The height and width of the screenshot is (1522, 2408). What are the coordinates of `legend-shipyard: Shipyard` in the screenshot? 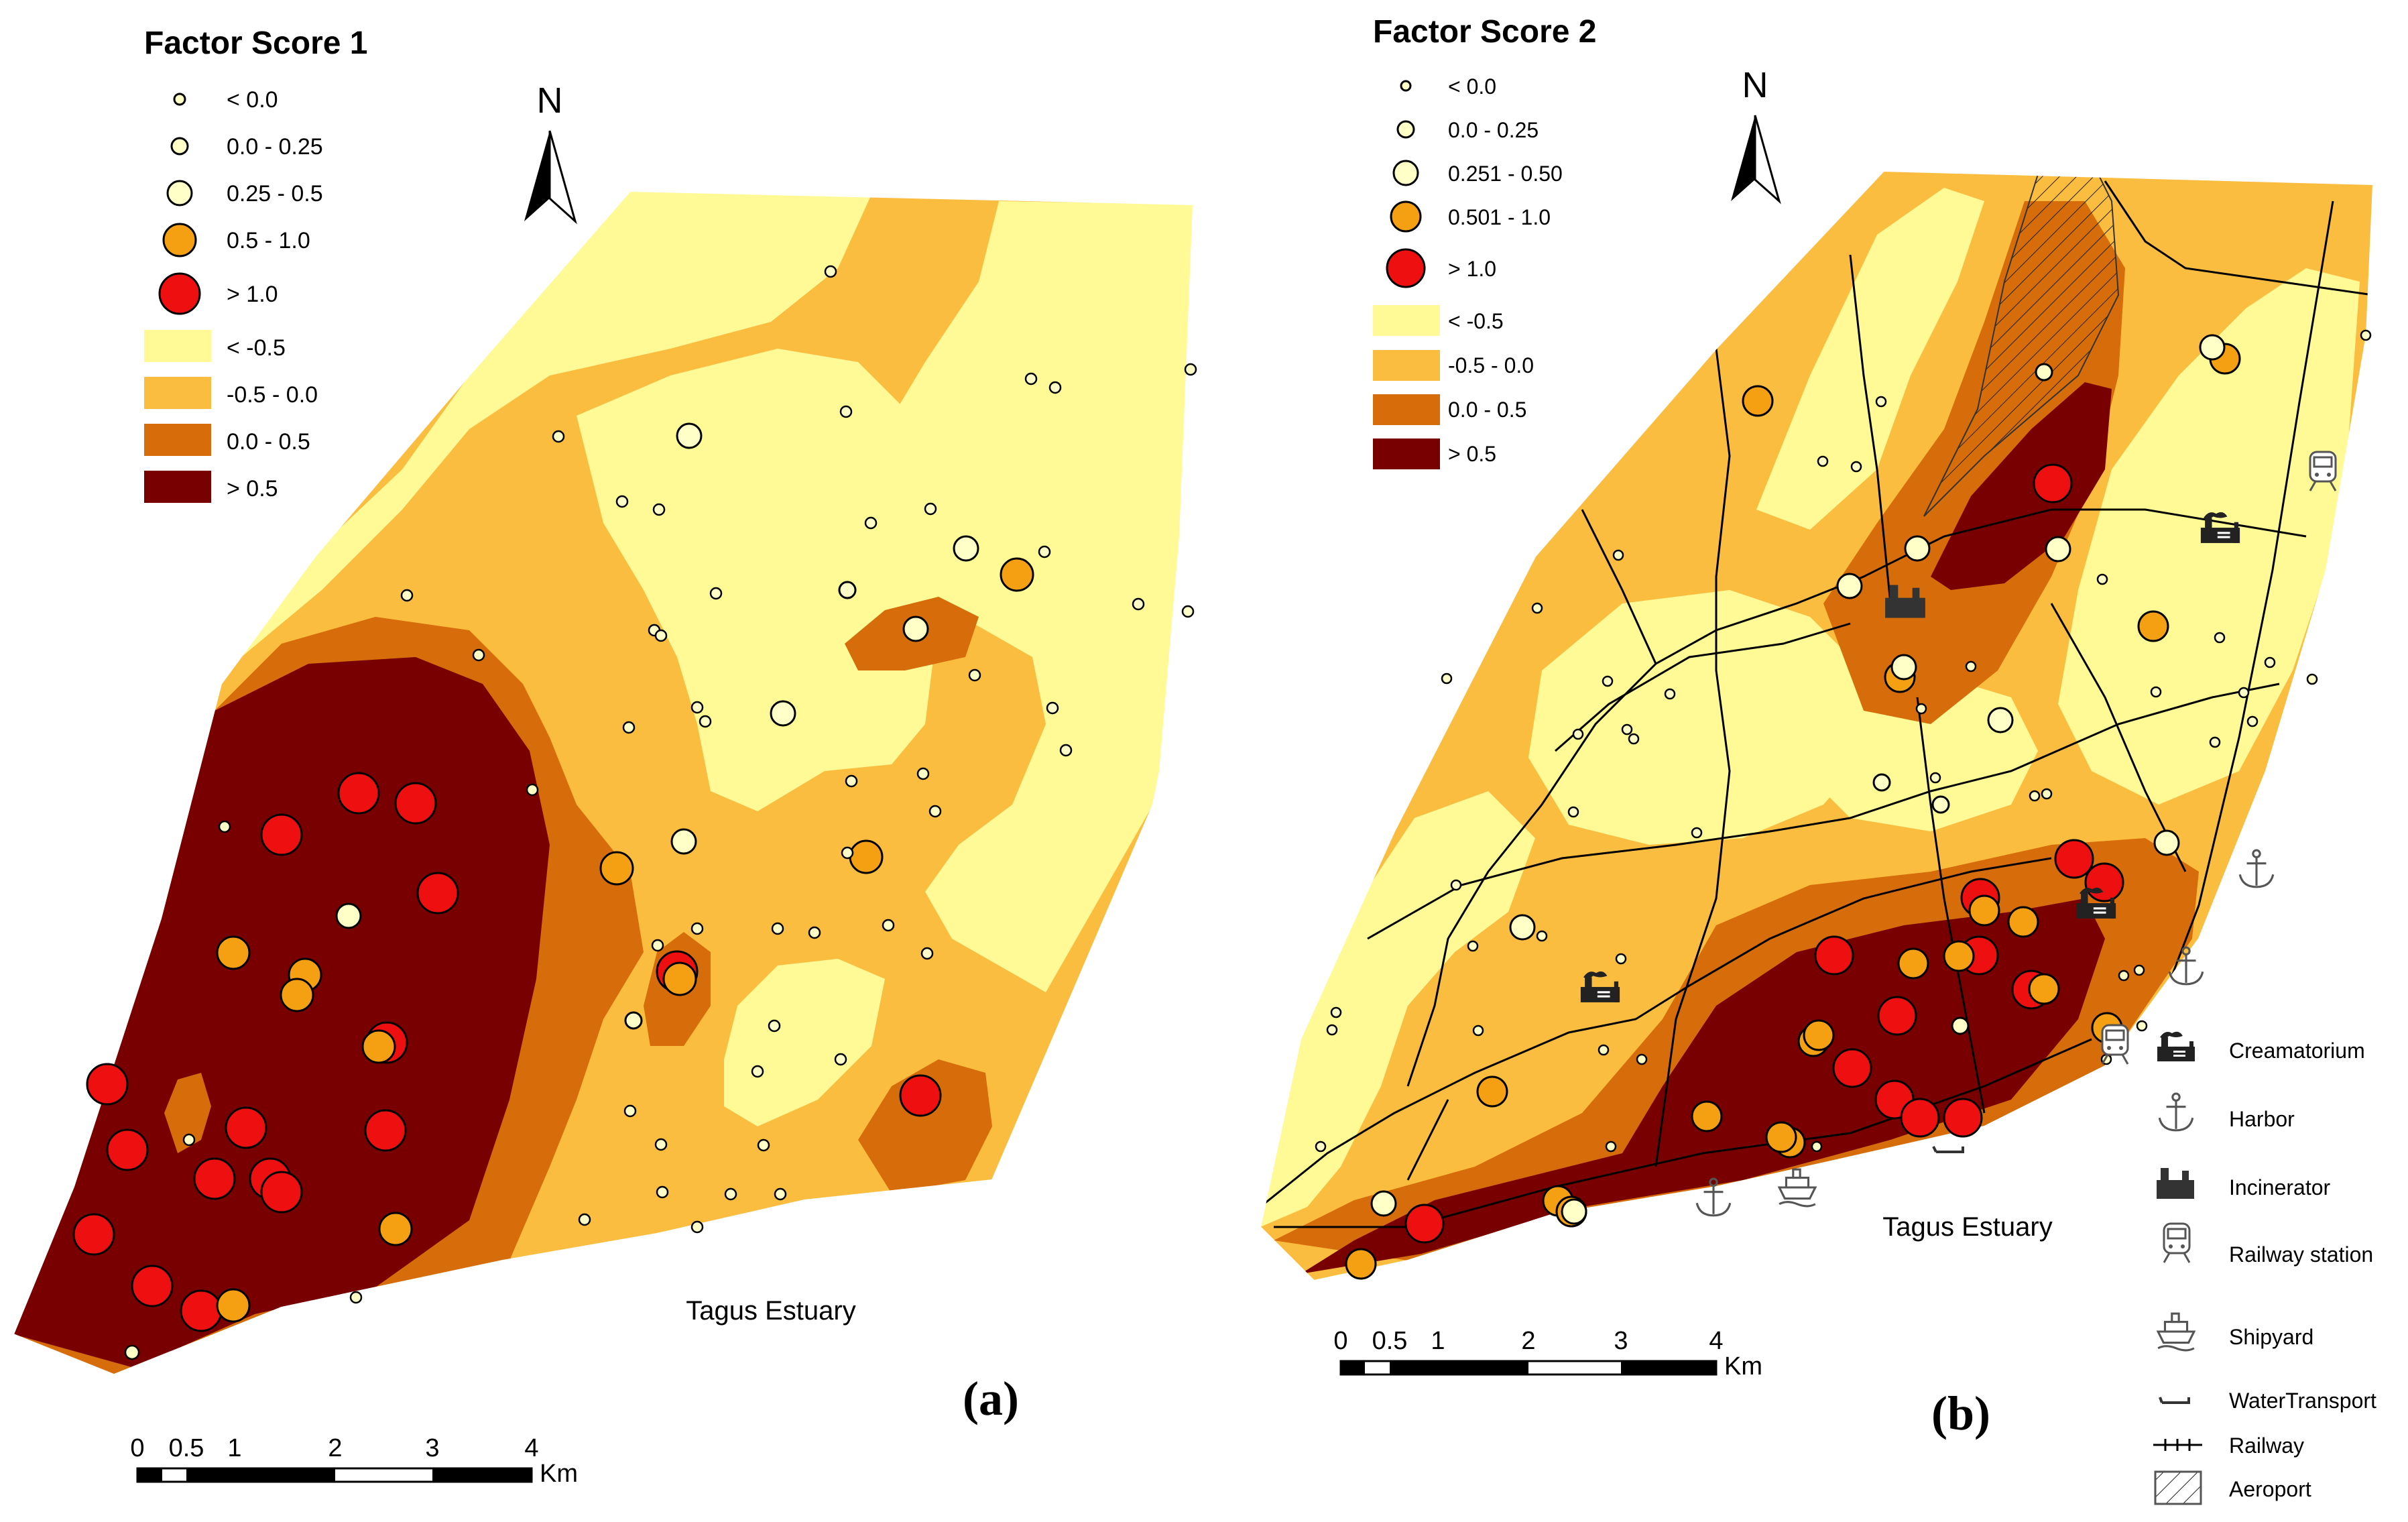 It's located at (2271, 1337).